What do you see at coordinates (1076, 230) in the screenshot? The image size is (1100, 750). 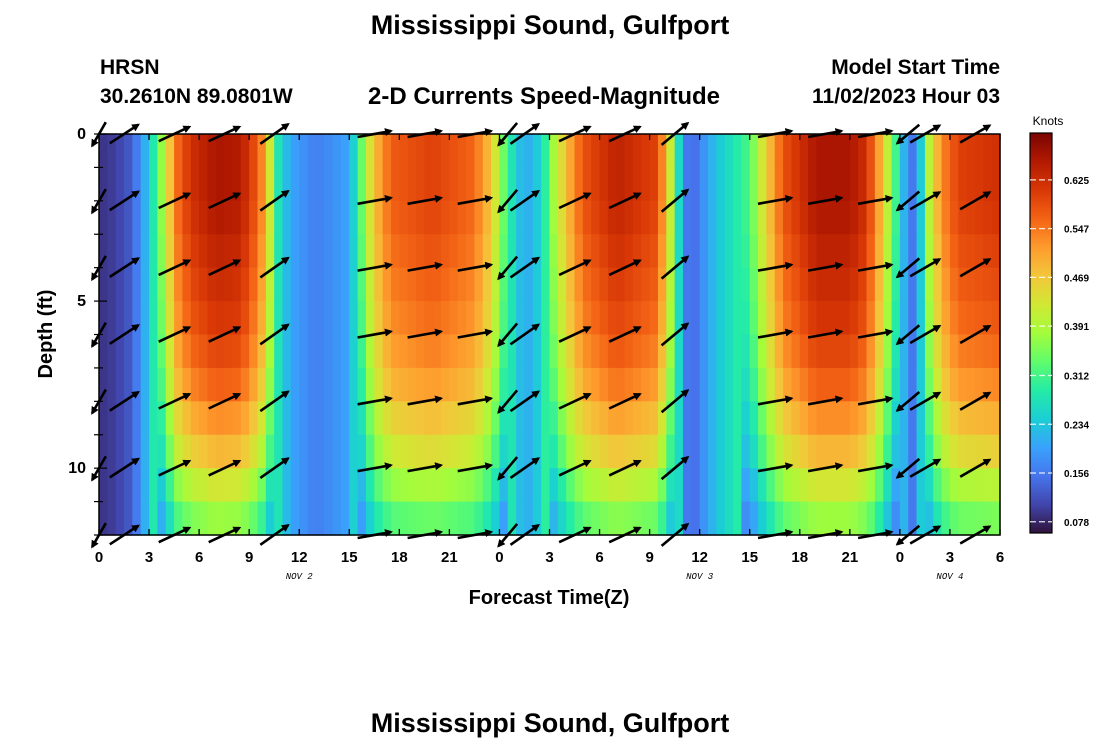 I see `colorbar-tick-label: 0.547` at bounding box center [1076, 230].